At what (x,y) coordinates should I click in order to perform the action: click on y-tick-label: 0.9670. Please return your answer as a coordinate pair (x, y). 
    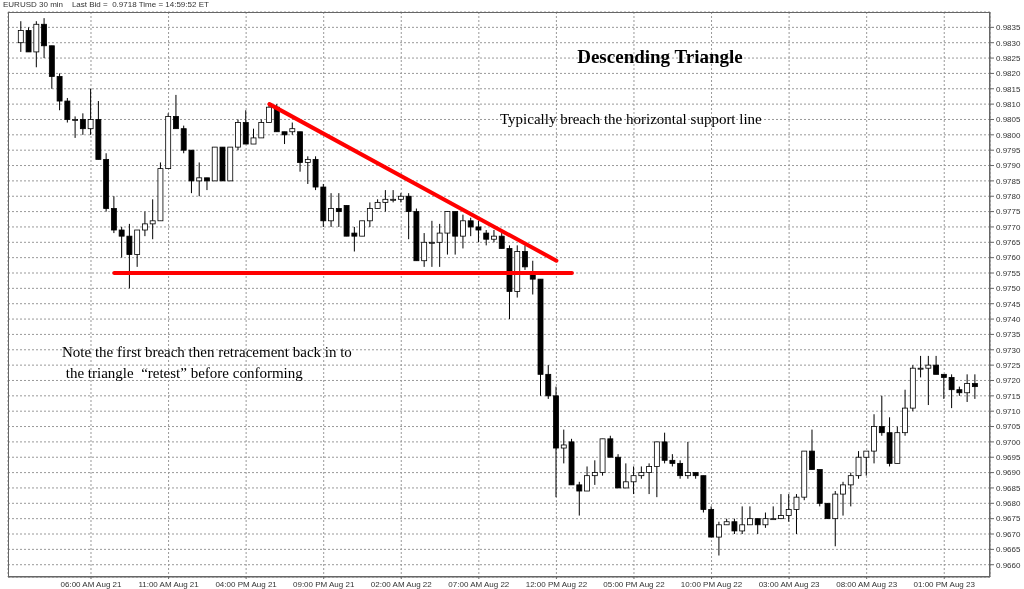
    Looking at the image, I should click on (1009, 534).